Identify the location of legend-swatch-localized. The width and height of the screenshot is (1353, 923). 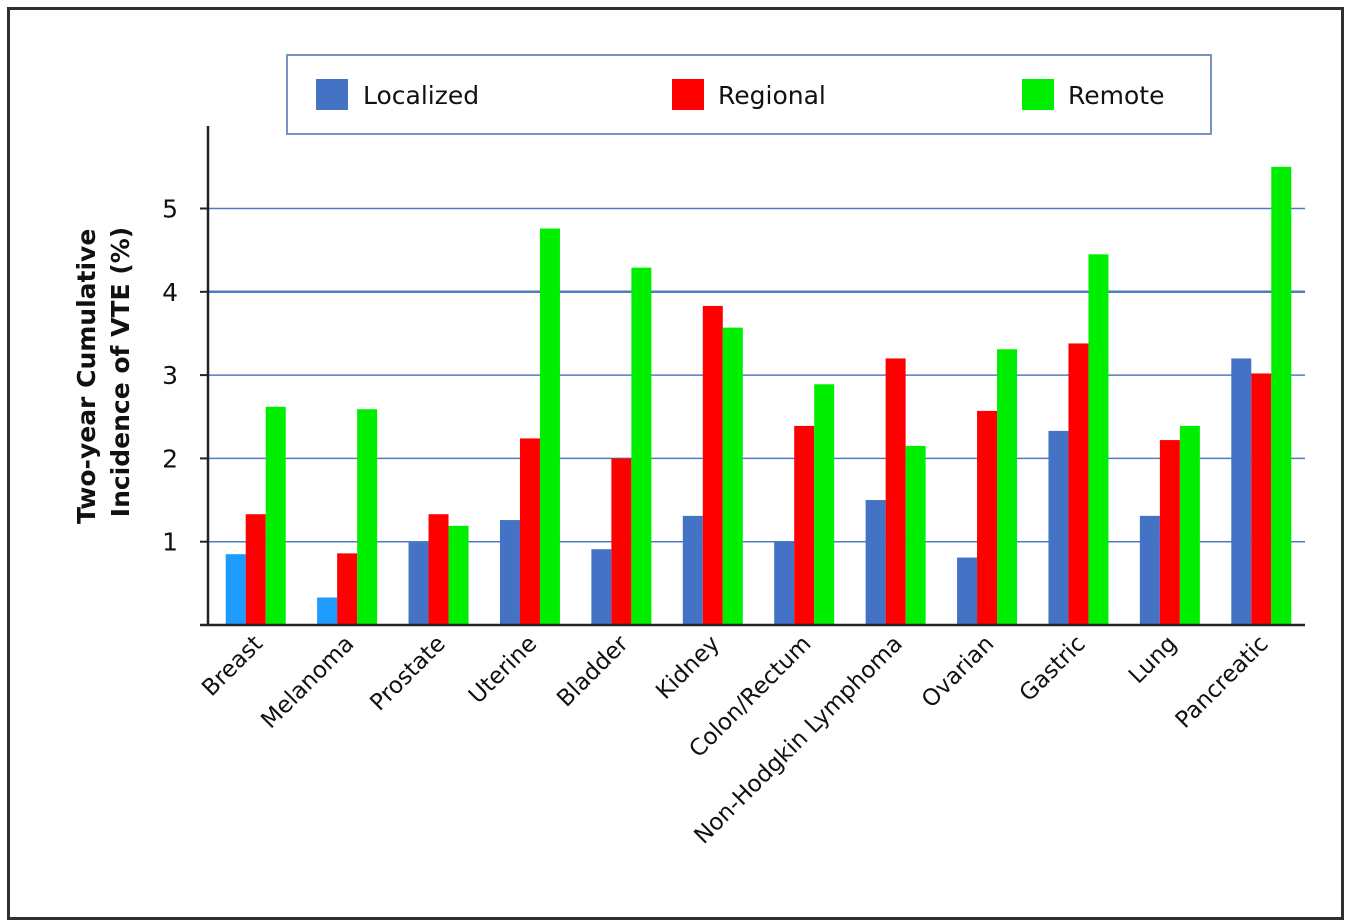
(332, 94).